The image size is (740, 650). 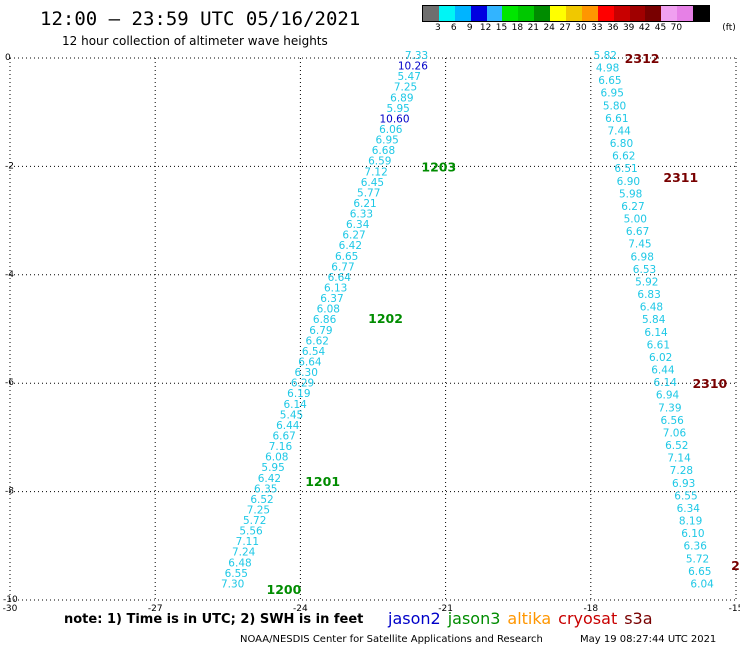 I want to click on wave-height-value: 6.68, so click(x=383, y=151).